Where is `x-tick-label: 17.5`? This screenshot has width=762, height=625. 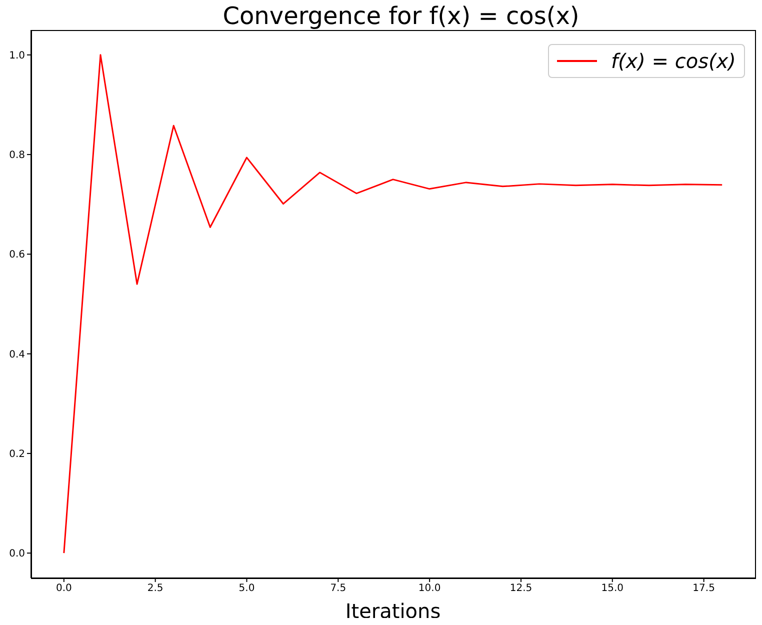 x-tick-label: 17.5 is located at coordinates (703, 588).